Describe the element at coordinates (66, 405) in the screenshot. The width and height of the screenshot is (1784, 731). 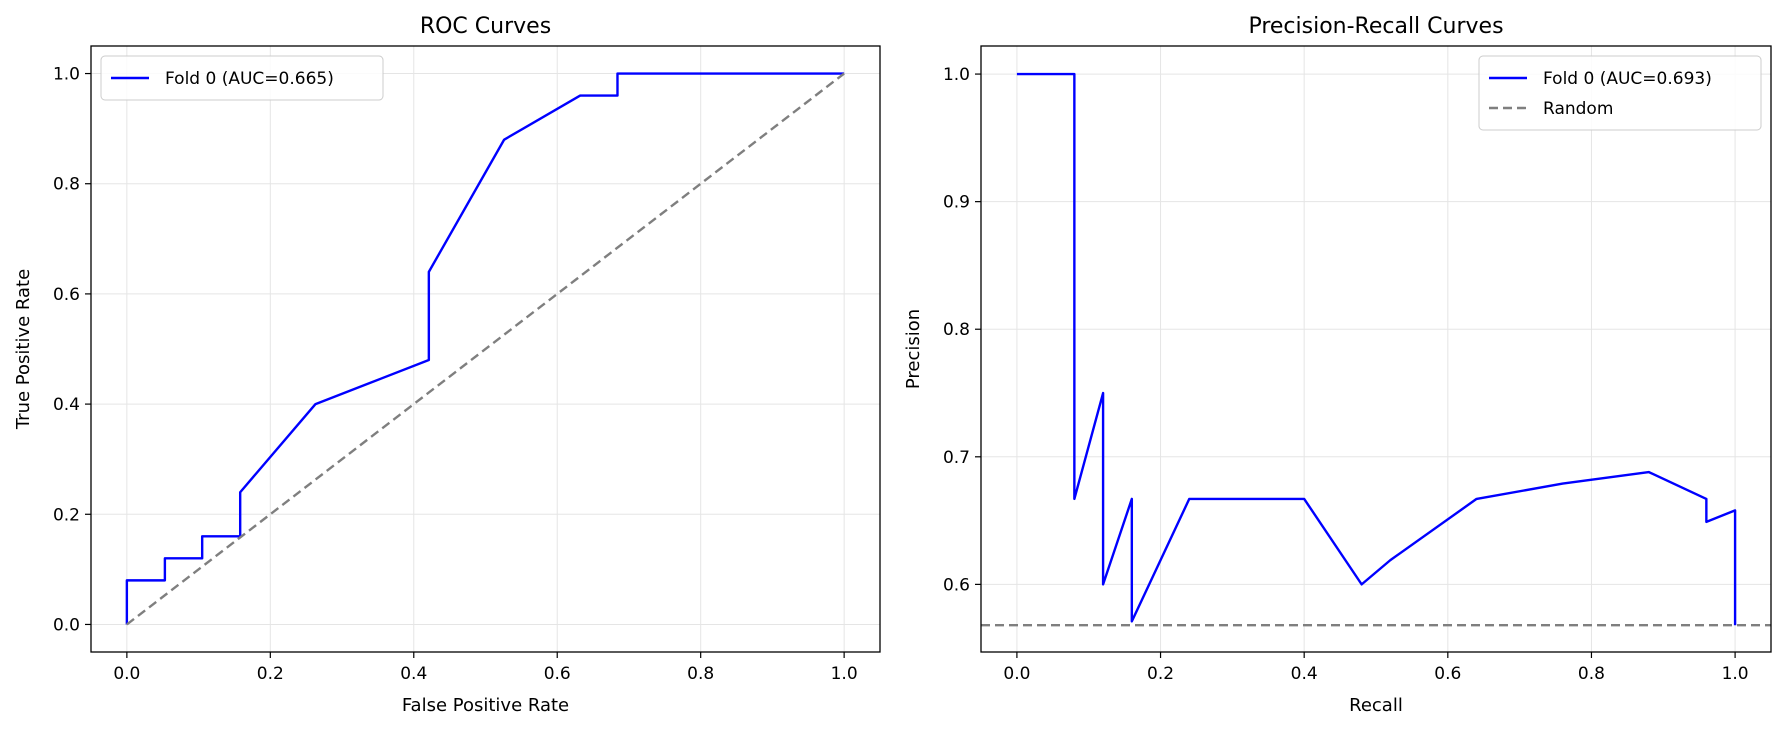
I see `y-tick-label: 0.4` at that location.